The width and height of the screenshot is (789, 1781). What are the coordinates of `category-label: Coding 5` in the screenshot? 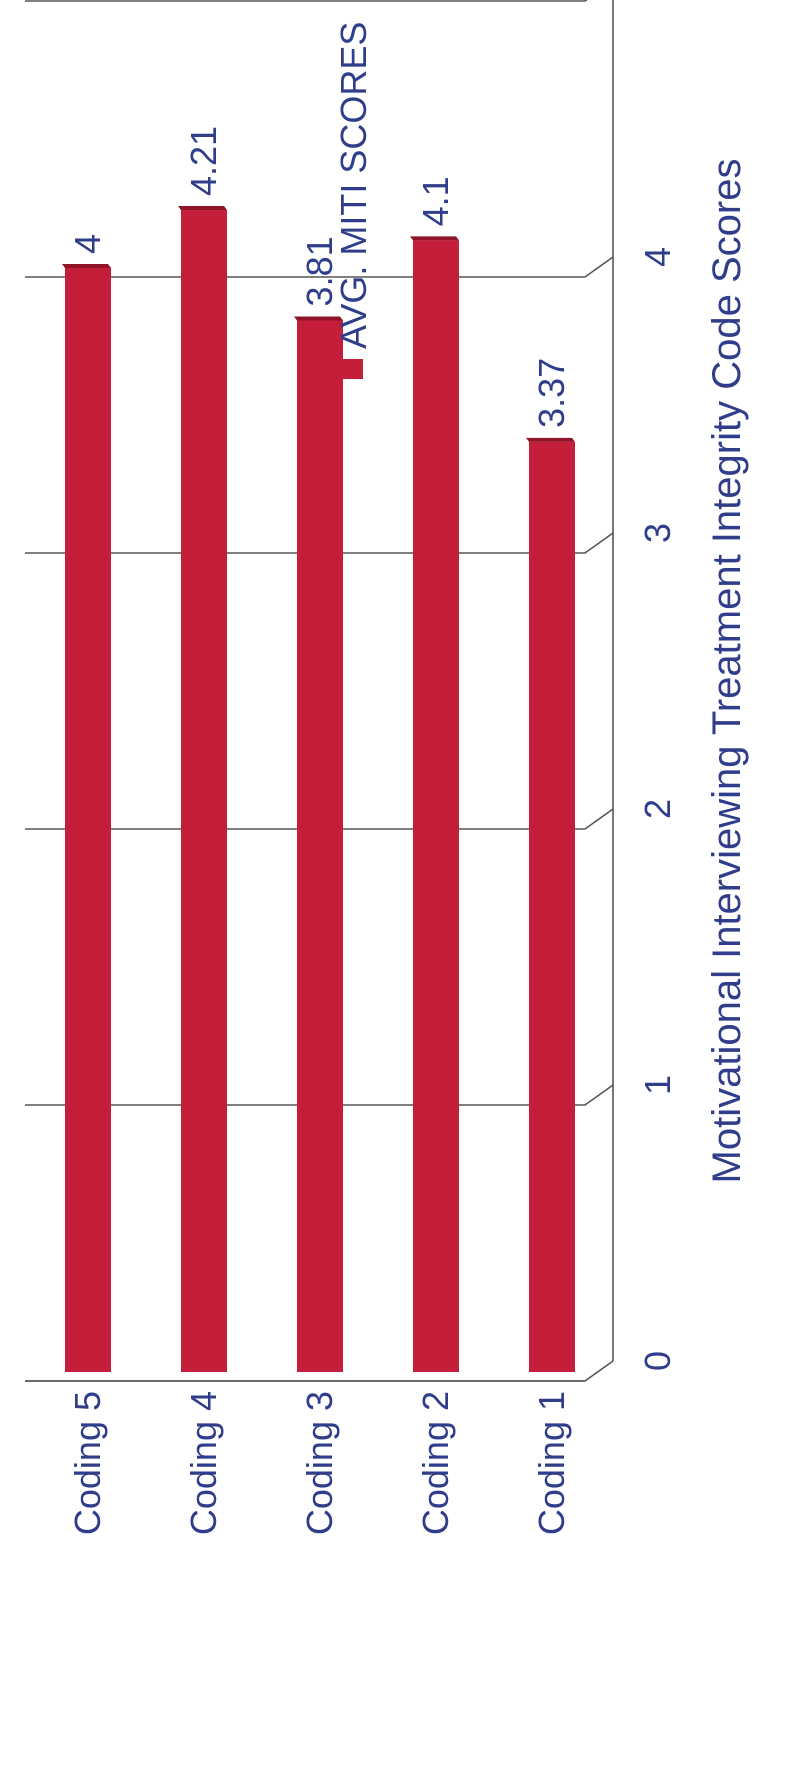 It's located at (87, 1463).